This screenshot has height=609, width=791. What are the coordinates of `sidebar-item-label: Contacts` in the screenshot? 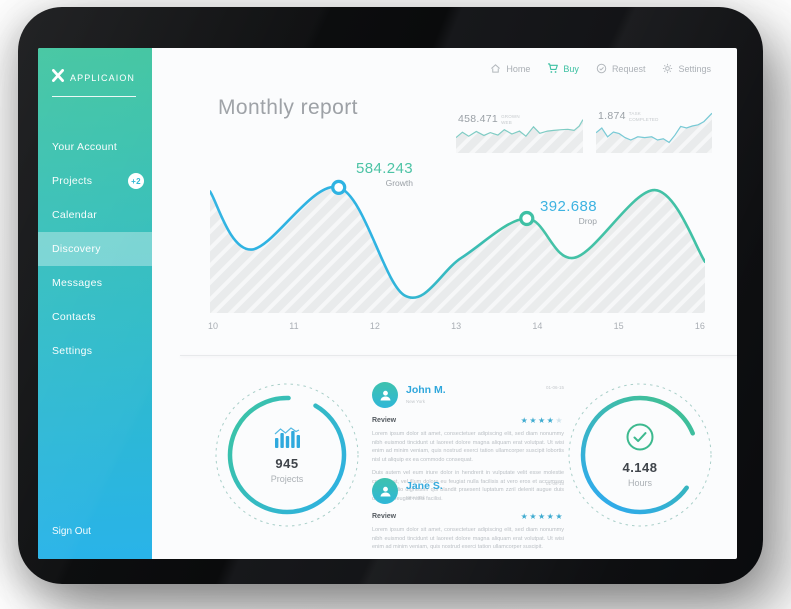 It's located at (74, 317).